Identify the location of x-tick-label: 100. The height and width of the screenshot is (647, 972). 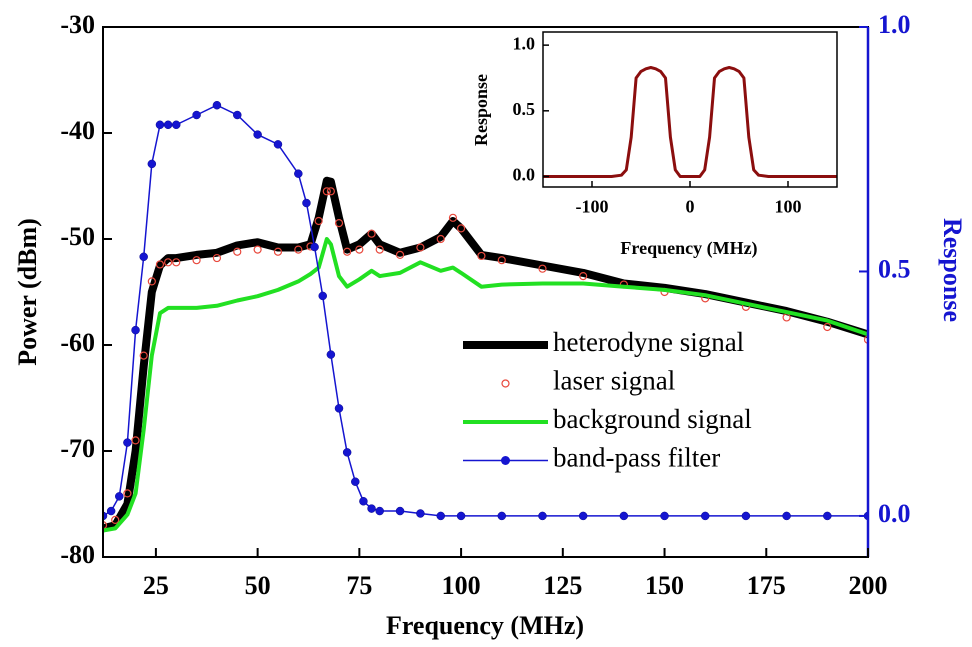
(461, 585).